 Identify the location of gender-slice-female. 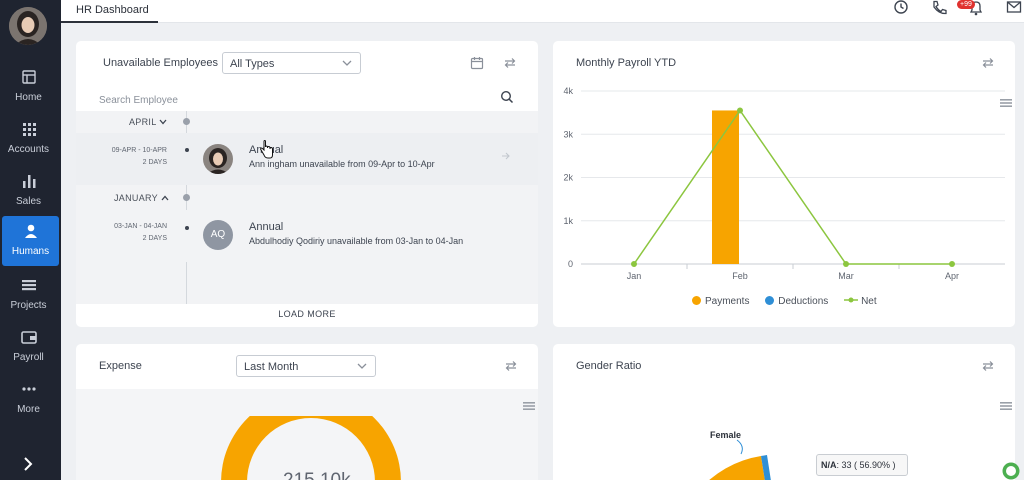
(767, 467).